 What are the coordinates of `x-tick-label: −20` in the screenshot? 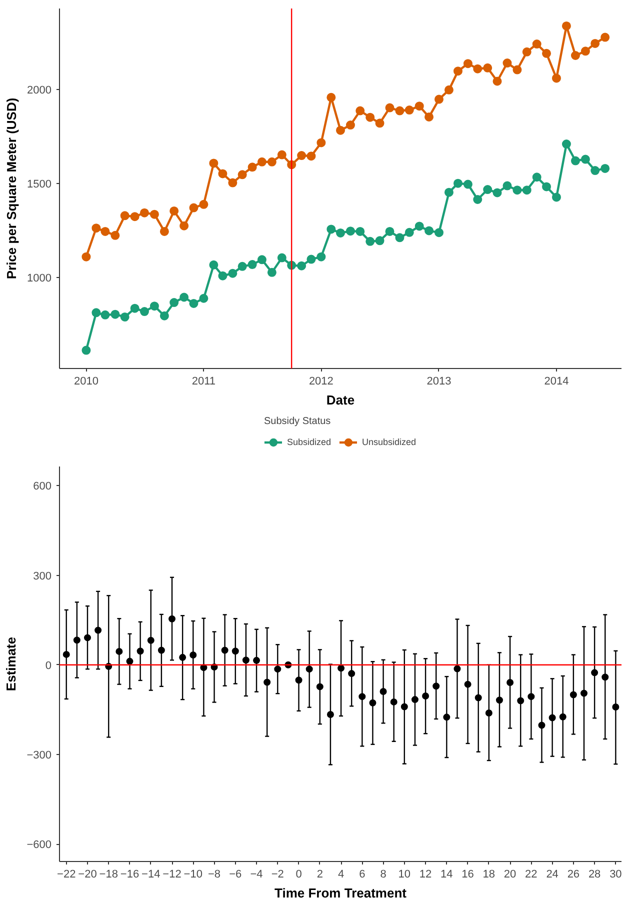 It's located at (87, 874).